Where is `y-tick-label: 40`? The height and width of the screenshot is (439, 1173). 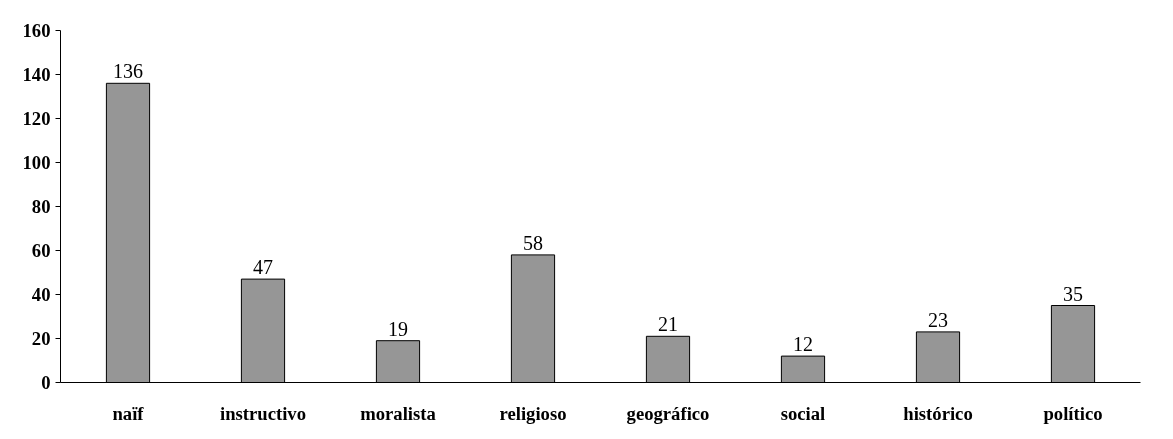 y-tick-label: 40 is located at coordinates (41, 294).